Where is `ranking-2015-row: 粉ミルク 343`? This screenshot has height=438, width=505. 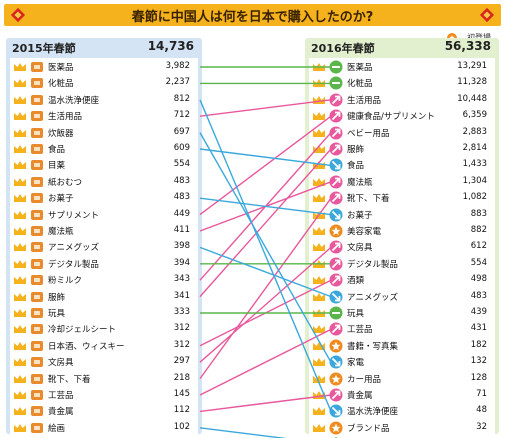 ranking-2015-row: 粉ミルク 343 is located at coordinates (104, 280).